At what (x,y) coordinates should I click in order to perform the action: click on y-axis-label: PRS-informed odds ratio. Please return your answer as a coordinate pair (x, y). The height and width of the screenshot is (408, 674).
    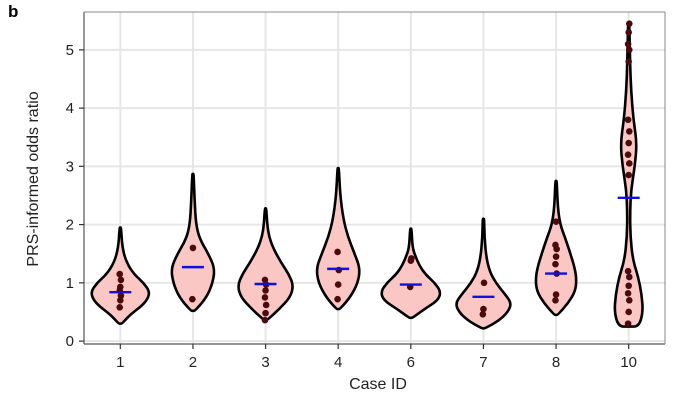
    Looking at the image, I should click on (33, 178).